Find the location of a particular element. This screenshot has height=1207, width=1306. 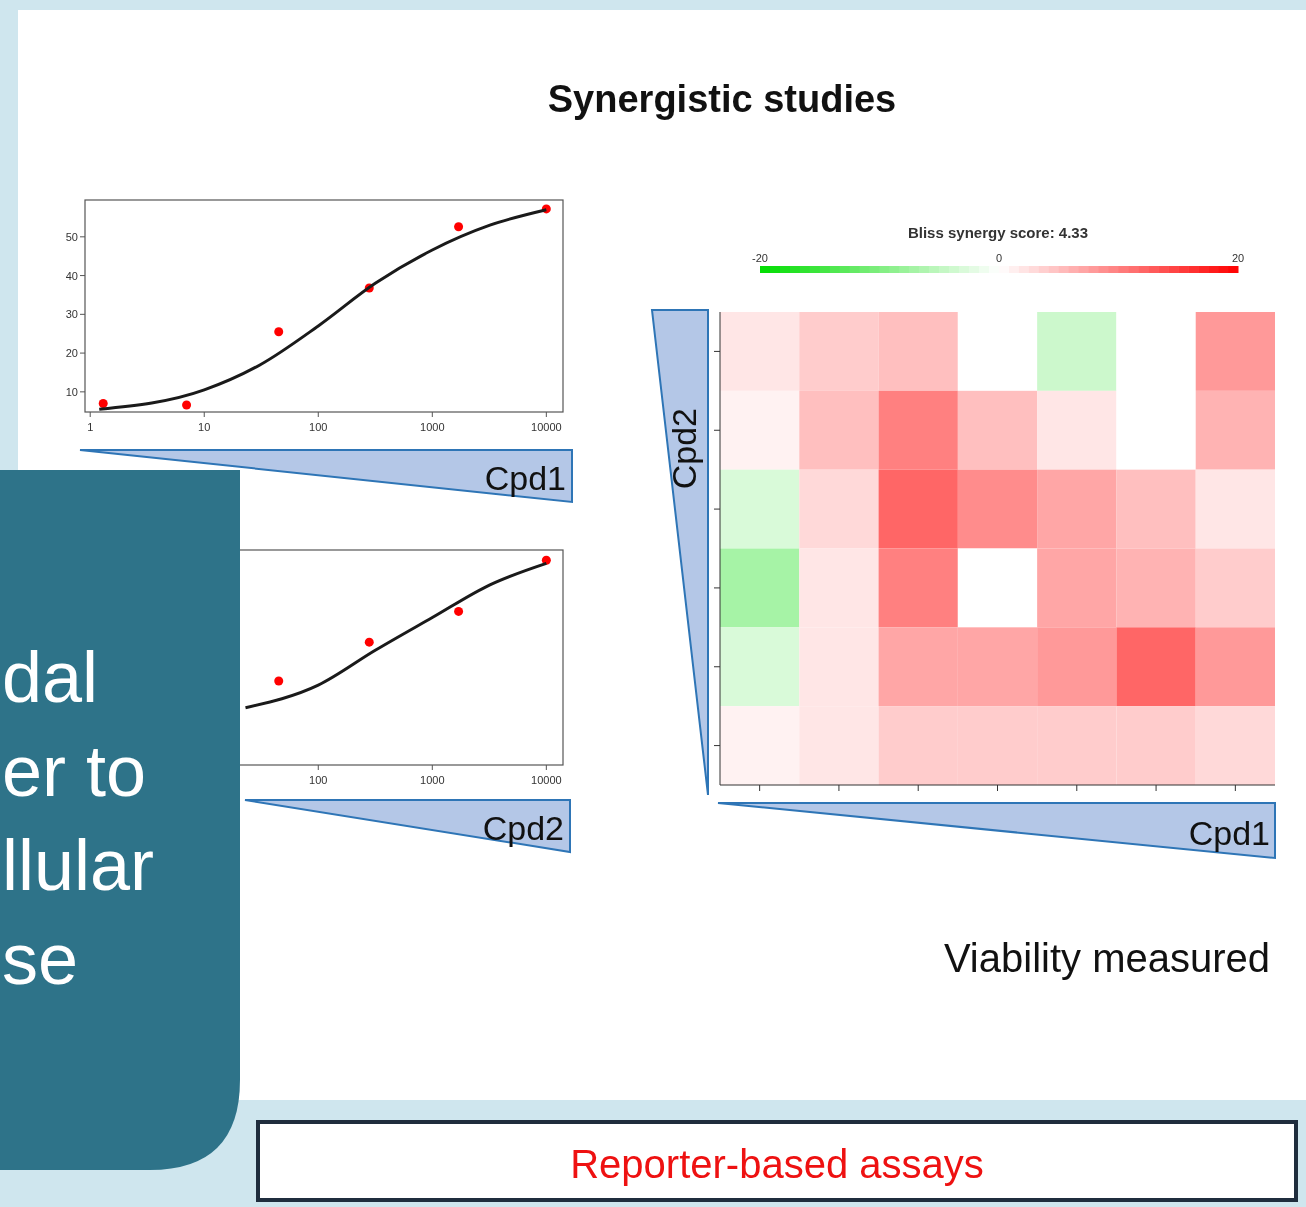

y-tick-label: 50 is located at coordinates (71, 236).